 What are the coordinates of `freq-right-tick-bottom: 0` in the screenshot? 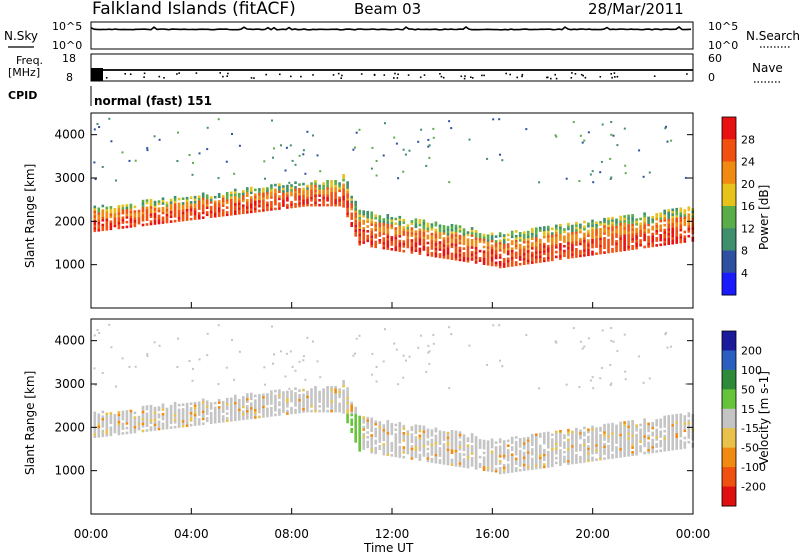 It's located at (711, 77).